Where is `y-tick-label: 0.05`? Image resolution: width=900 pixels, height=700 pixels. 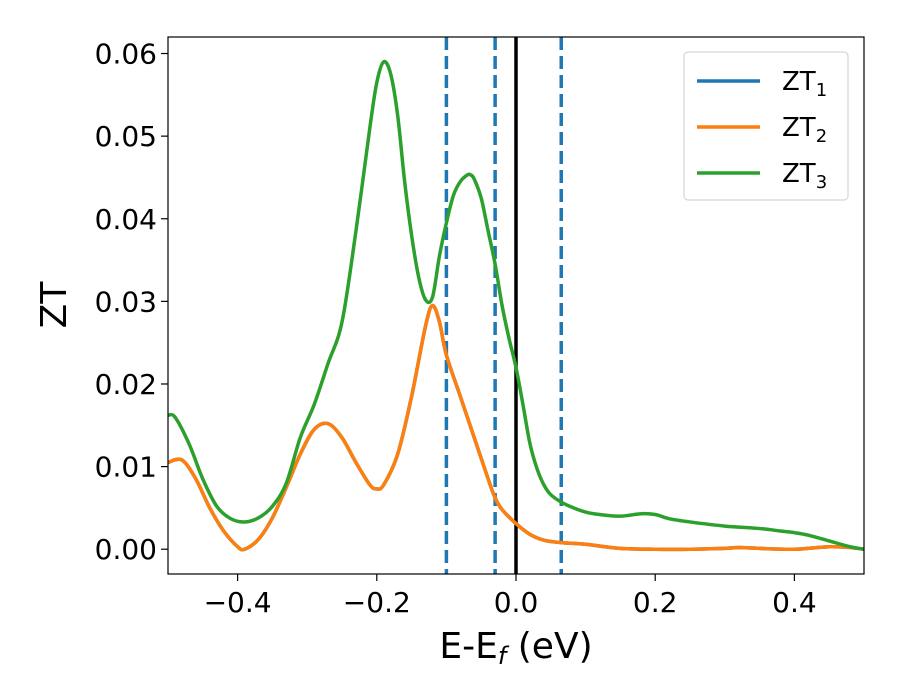 y-tick-label: 0.05 is located at coordinates (126, 136).